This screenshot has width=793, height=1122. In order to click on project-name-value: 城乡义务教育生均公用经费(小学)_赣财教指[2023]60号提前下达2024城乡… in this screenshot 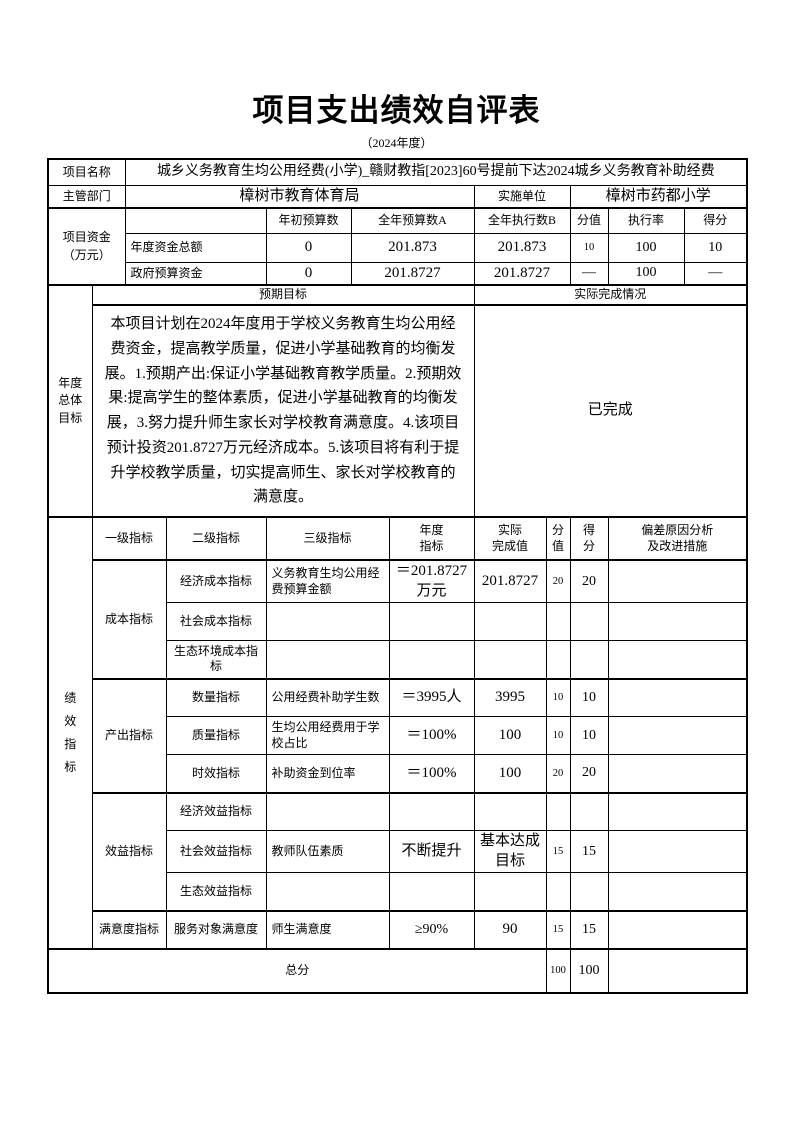, I will do `click(436, 172)`.